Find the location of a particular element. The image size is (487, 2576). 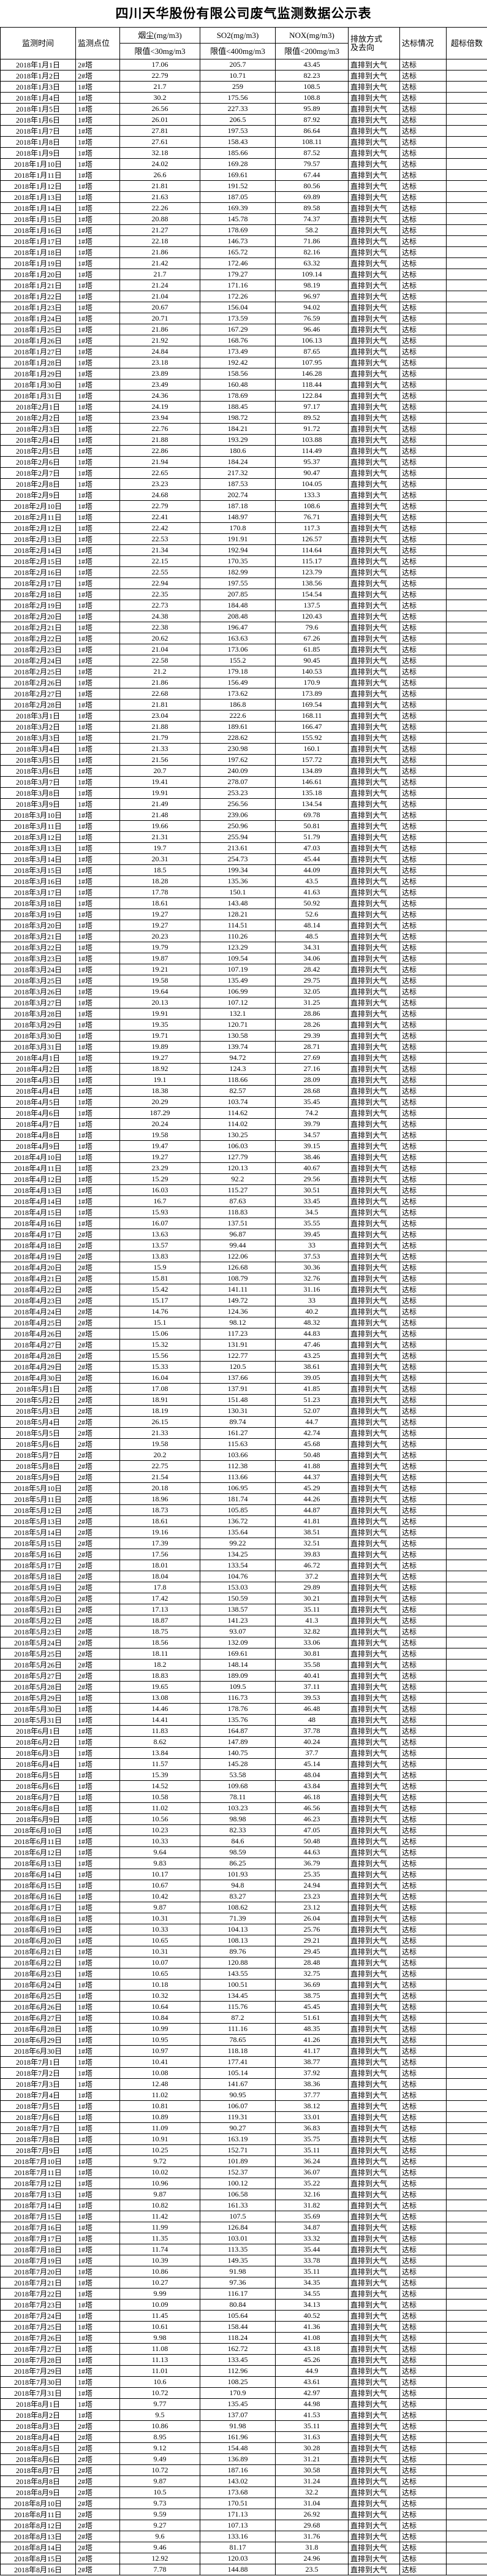

table-row: 2018年3月27日 1#塔 20.13 107.12 31.25 直排到大气 达标 is located at coordinates (243, 1002).